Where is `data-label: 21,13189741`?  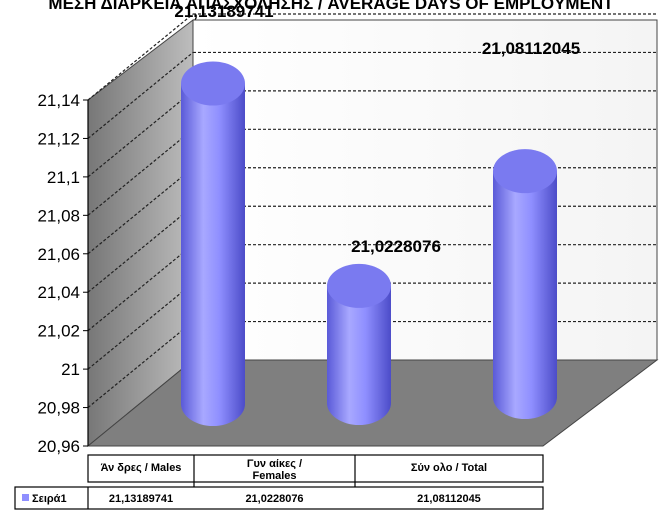 data-label: 21,13189741 is located at coordinates (223, 11).